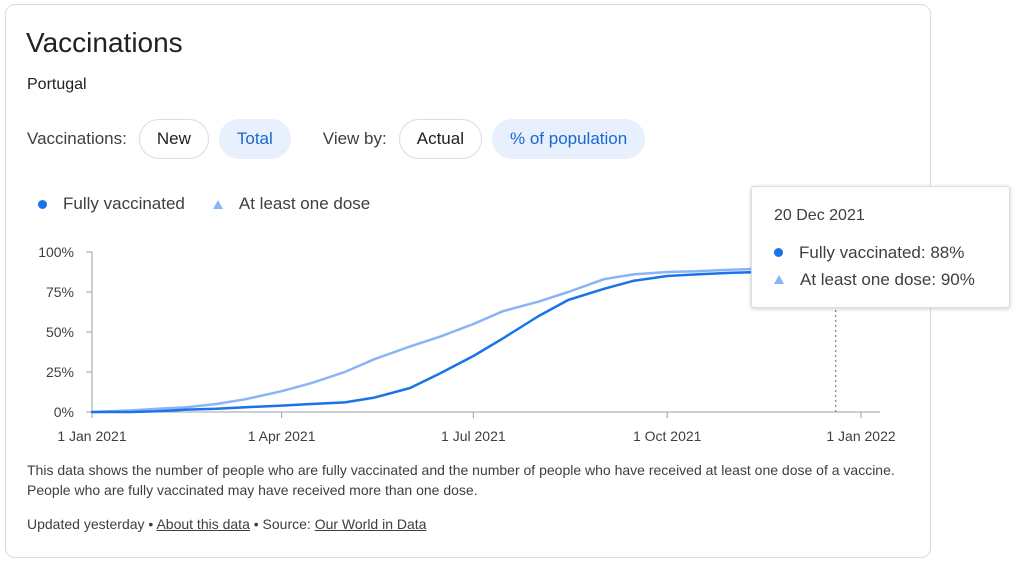 The image size is (1023, 566). I want to click on legend-fully-vaccinated: Fully vaccinated, so click(111, 204).